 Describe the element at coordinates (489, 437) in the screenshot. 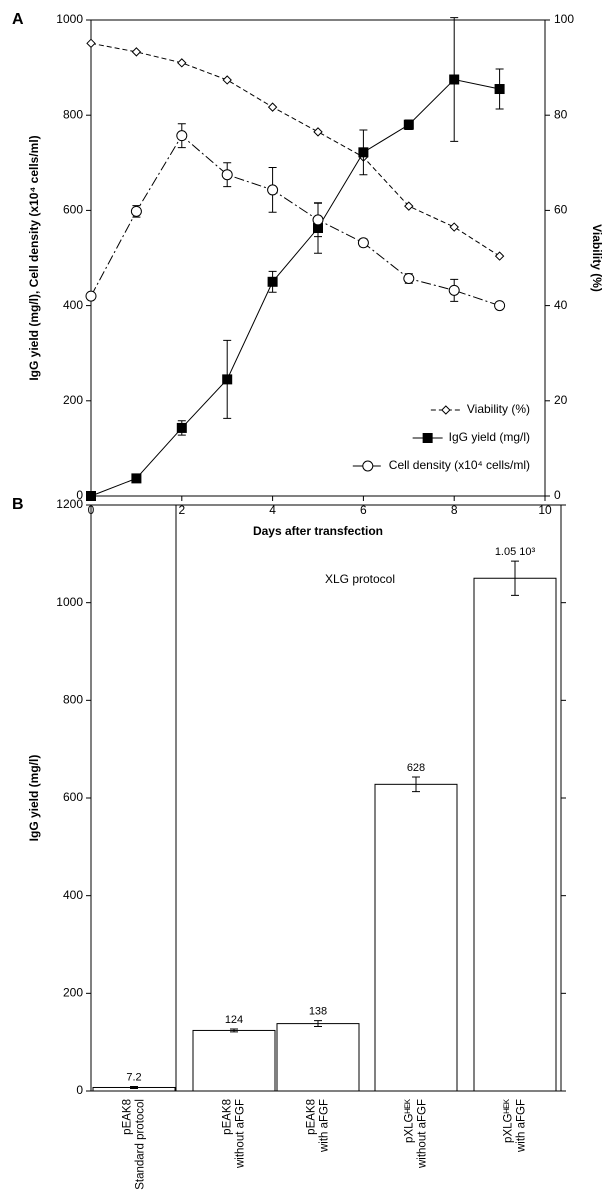

I see `legend-label: IgG yield (mg/l)` at that location.